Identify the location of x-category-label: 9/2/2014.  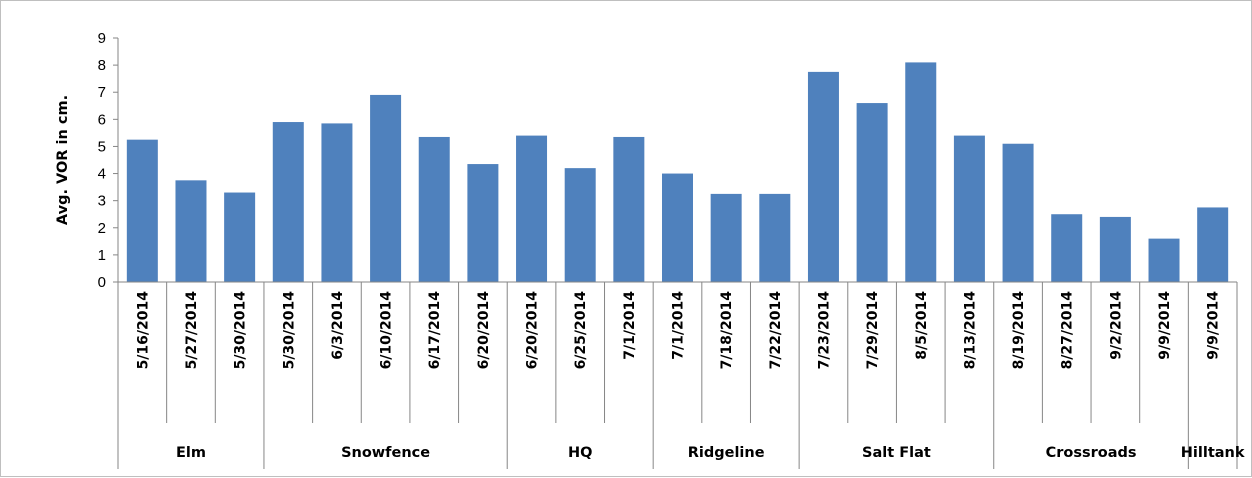
(1116, 325).